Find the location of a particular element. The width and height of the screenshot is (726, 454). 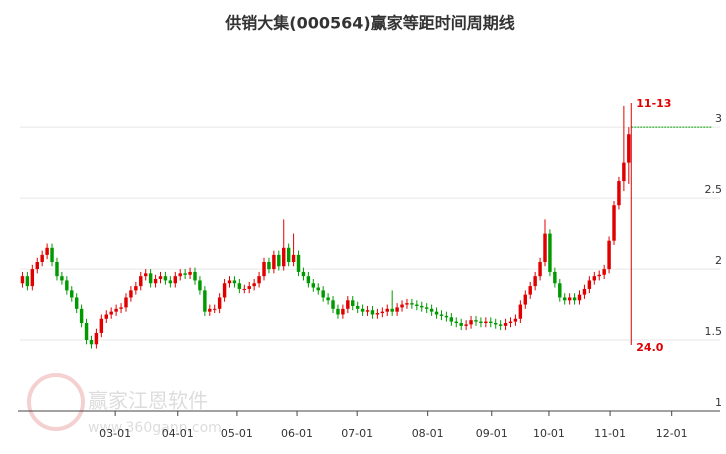

x-tick-label: 10-01 is located at coordinates (549, 433).